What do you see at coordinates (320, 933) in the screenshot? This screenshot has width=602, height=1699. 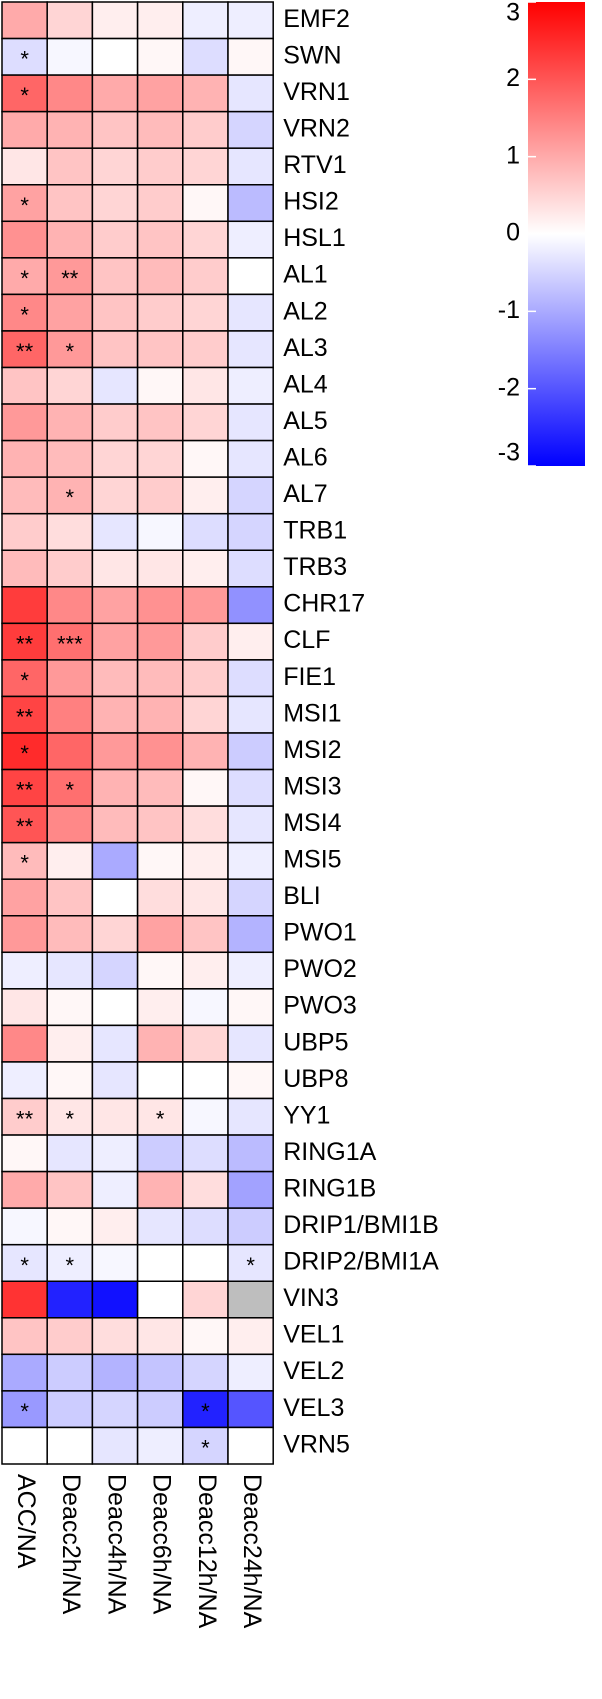 I see `row-label: PWO1` at bounding box center [320, 933].